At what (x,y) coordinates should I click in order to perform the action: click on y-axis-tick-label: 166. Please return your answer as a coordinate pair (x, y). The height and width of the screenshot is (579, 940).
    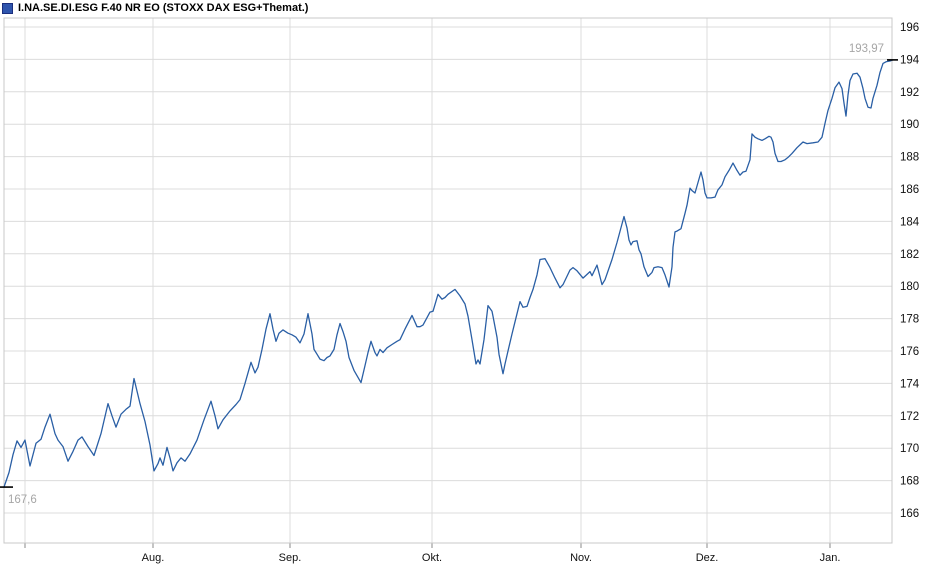
    Looking at the image, I should click on (909, 514).